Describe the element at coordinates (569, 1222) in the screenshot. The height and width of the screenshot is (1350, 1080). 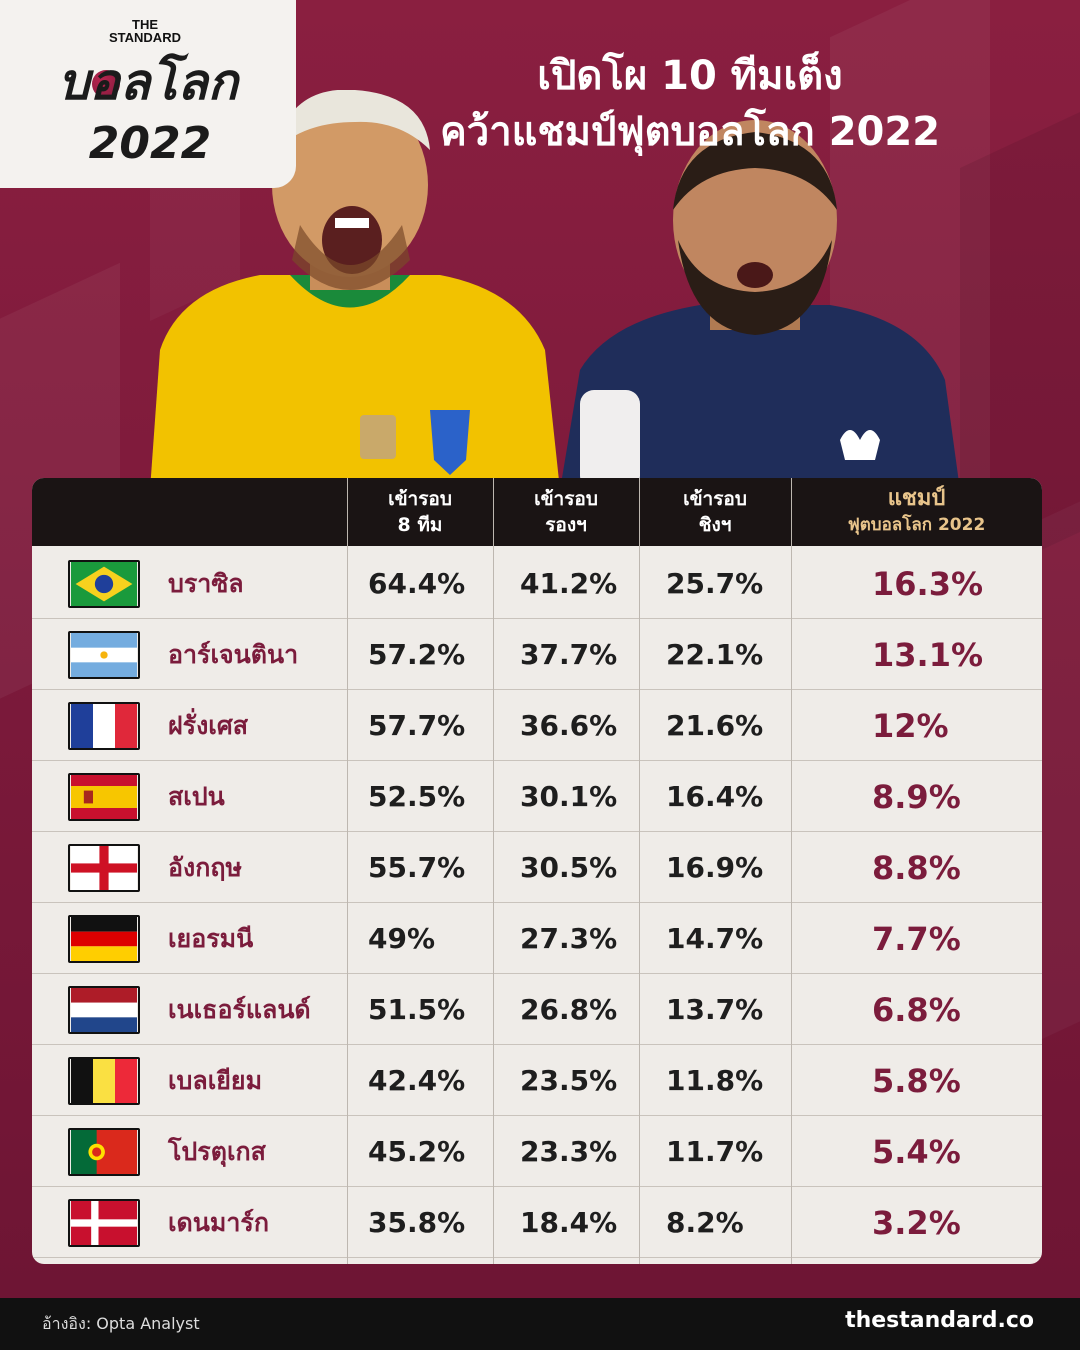
I see `semifinal-value: 18.4%` at that location.